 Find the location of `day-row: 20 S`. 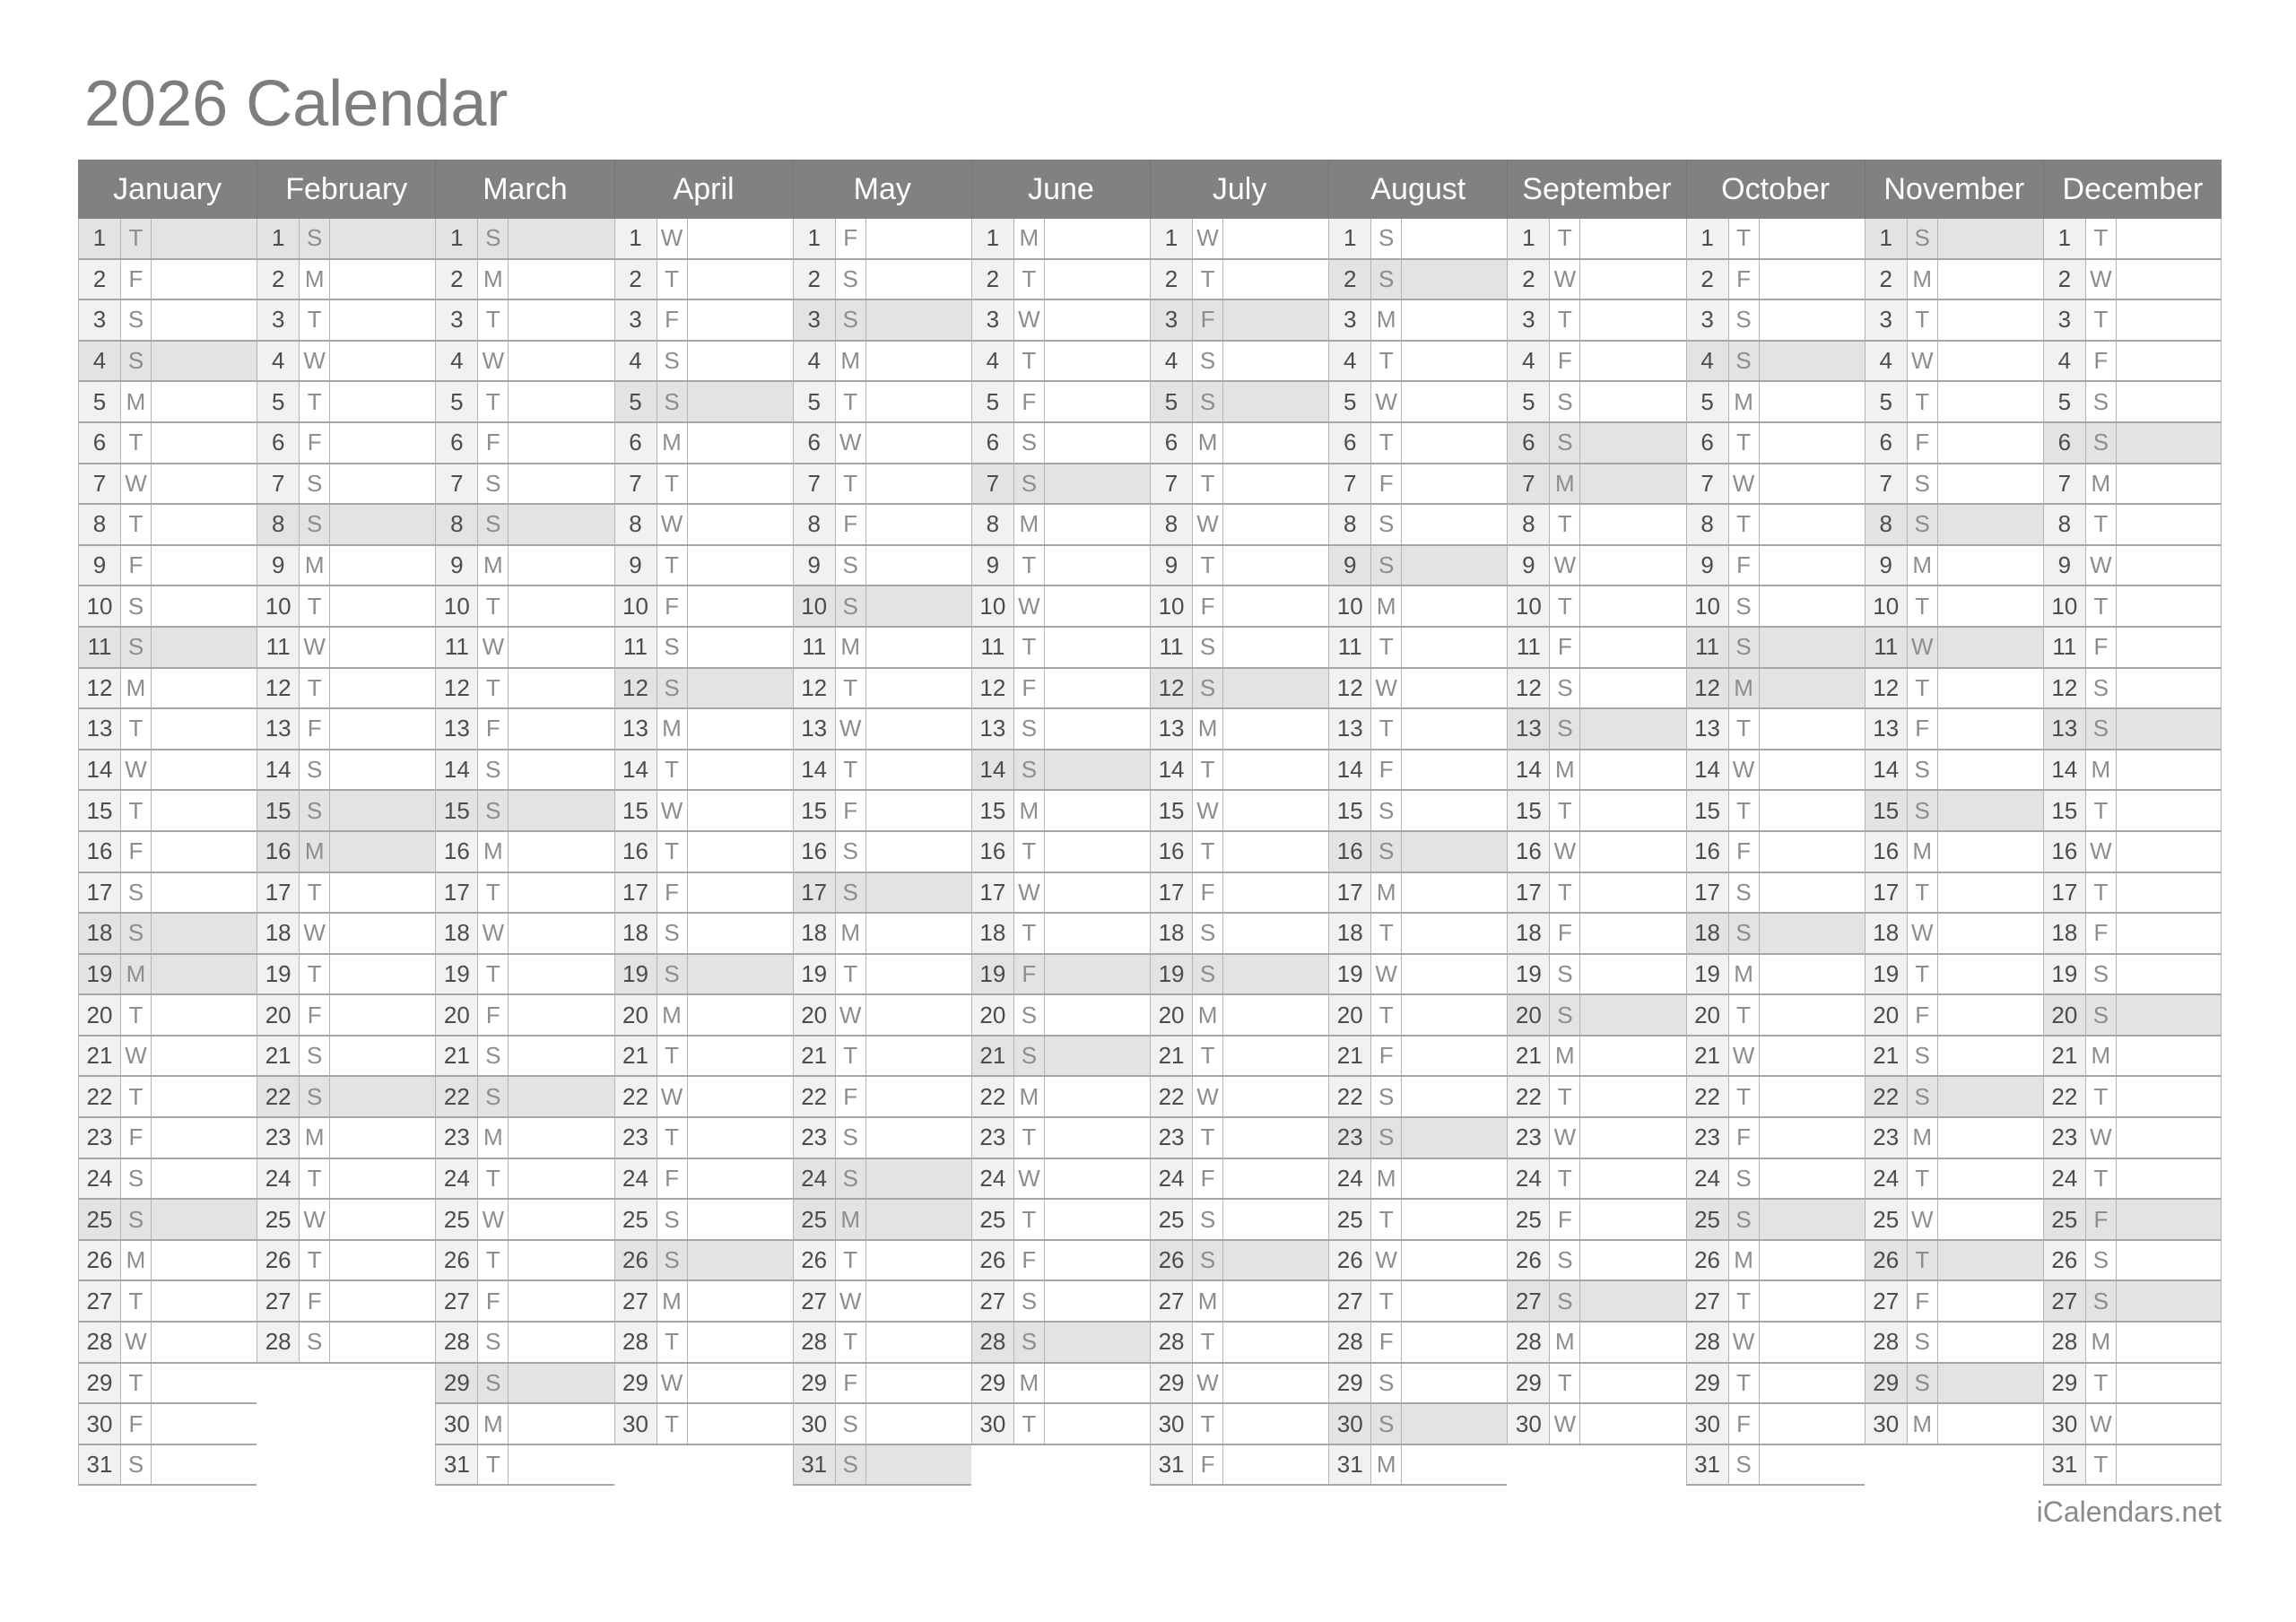

day-row: 20 S is located at coordinates (1596, 1016).